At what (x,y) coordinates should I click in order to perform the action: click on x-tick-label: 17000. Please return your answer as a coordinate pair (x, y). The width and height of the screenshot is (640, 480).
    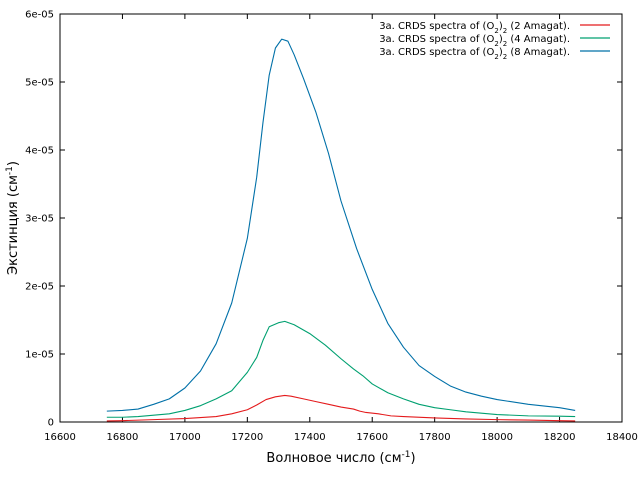
    Looking at the image, I should click on (185, 437).